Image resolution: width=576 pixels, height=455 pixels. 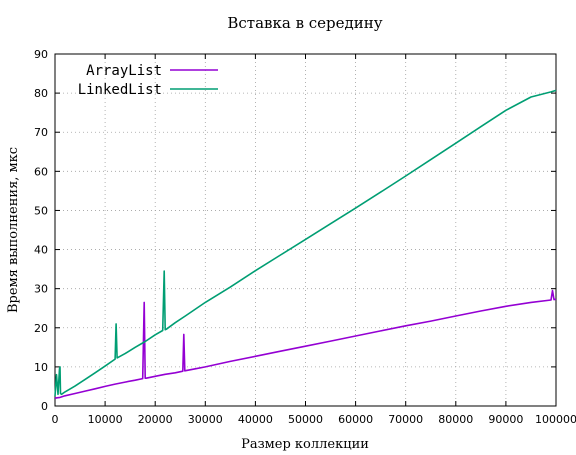 What do you see at coordinates (355, 419) in the screenshot?
I see `x-tick-label: 60000` at bounding box center [355, 419].